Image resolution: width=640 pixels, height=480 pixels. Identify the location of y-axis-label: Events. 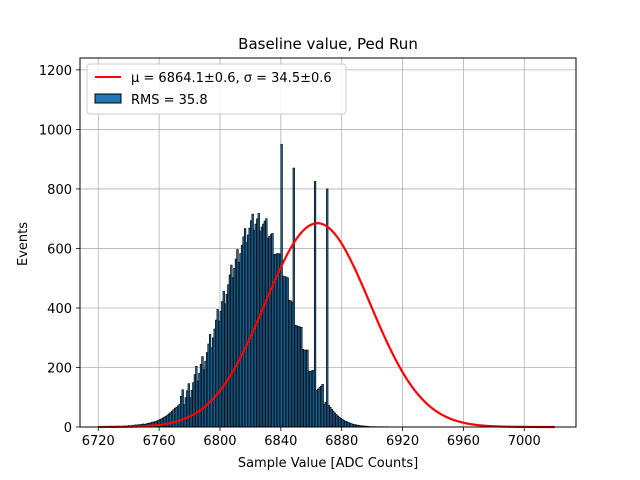
(23, 244).